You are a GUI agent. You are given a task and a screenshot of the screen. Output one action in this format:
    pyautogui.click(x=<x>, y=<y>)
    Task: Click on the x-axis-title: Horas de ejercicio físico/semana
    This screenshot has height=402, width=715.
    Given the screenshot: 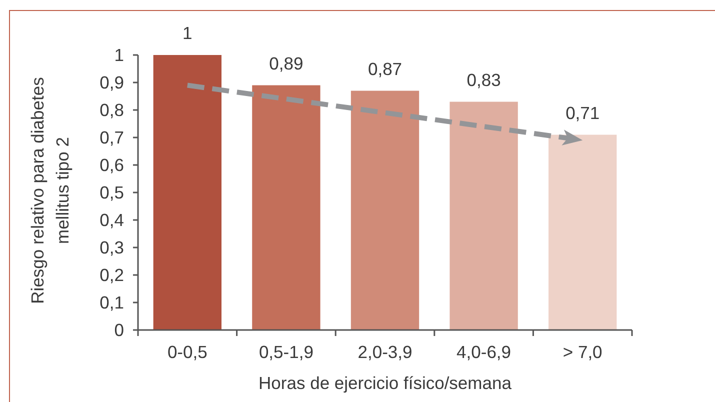 What is the action you would take?
    pyautogui.click(x=385, y=383)
    